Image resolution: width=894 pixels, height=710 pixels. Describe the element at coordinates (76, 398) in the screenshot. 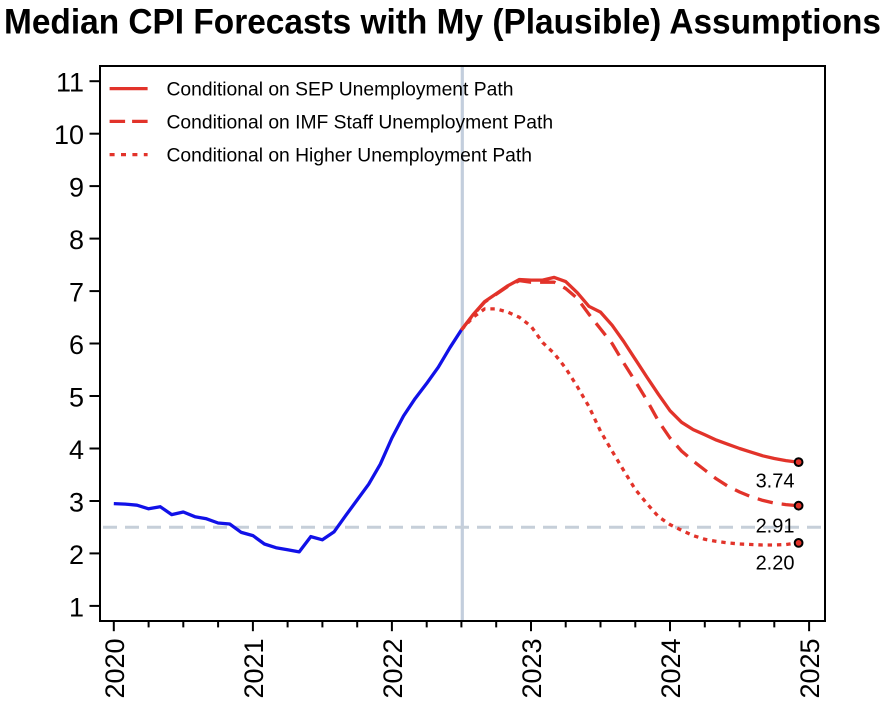

I see `svg-text: 5` at that location.